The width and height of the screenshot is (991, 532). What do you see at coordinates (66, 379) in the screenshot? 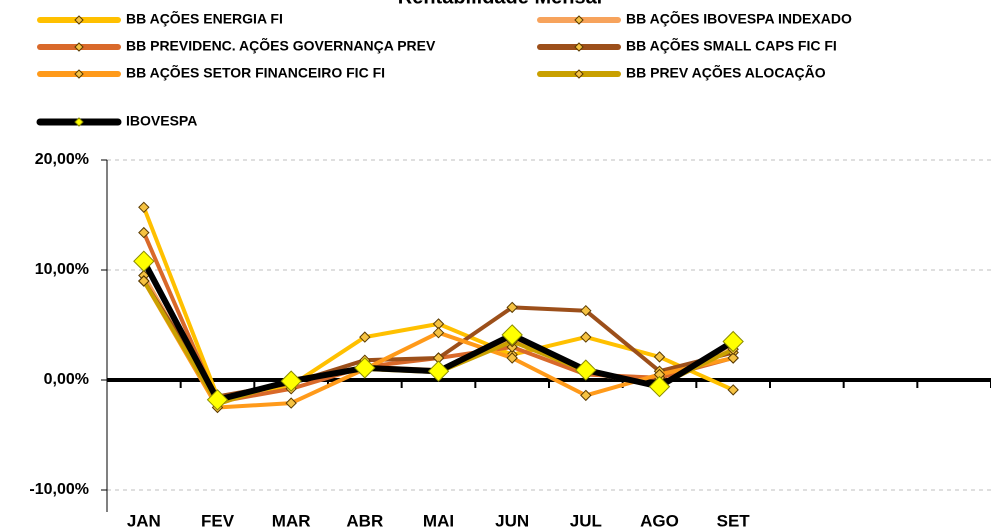
I see `y-tick-label: 0,00%` at bounding box center [66, 379].